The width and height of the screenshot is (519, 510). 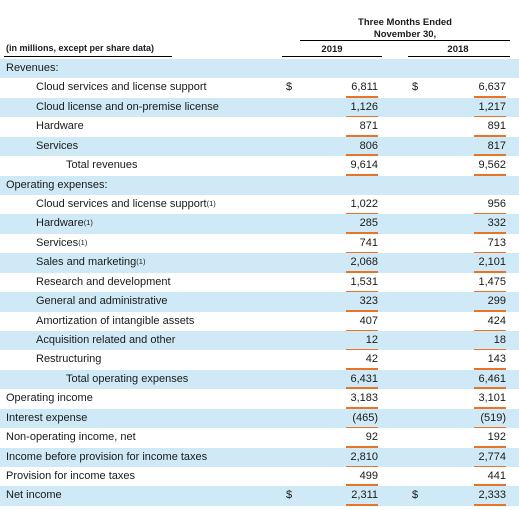 What do you see at coordinates (368, 476) in the screenshot?
I see `value-2019: 499` at bounding box center [368, 476].